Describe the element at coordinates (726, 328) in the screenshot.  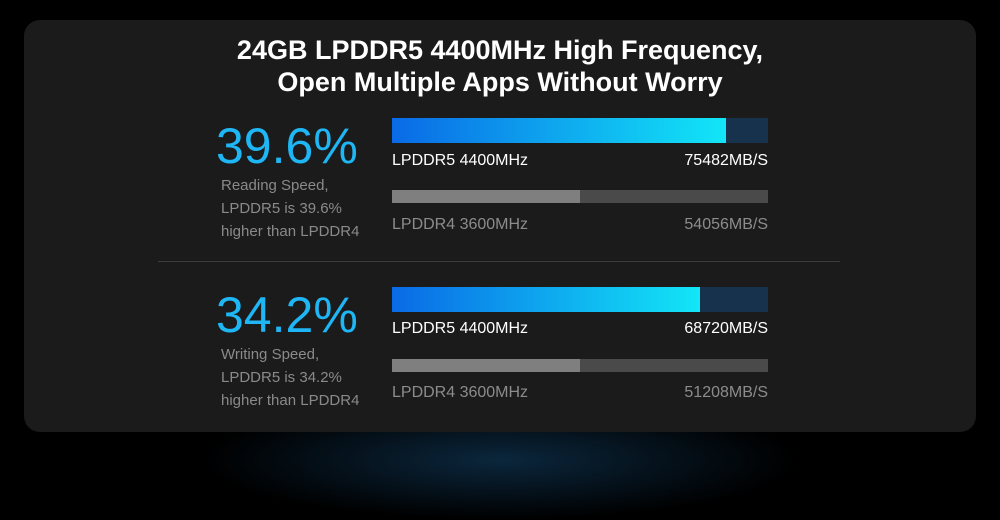
I see `lpddr5-value: 68720MB/S` at that location.